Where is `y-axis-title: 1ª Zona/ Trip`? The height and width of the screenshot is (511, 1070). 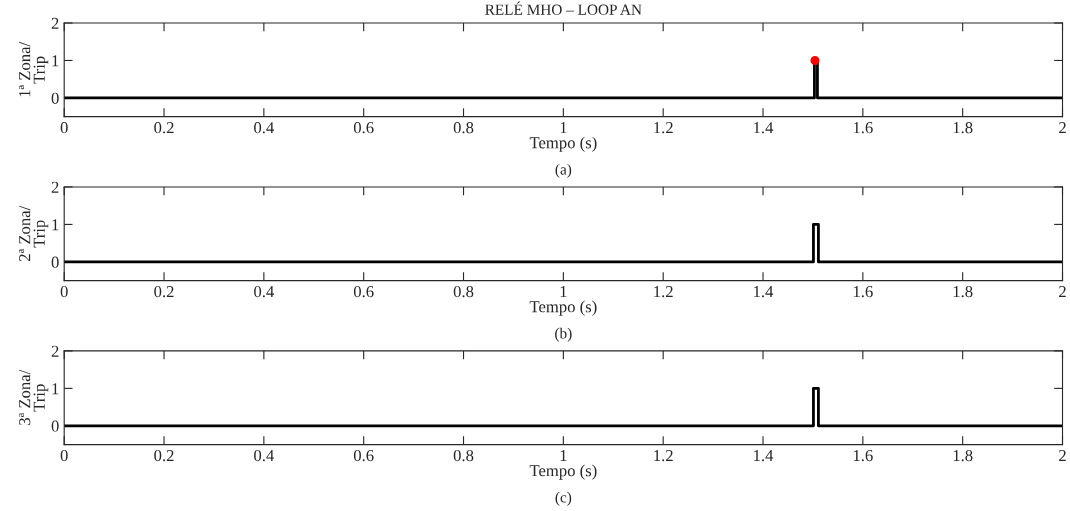 y-axis-title: 1ª Zona/ Trip is located at coordinates (34, 69).